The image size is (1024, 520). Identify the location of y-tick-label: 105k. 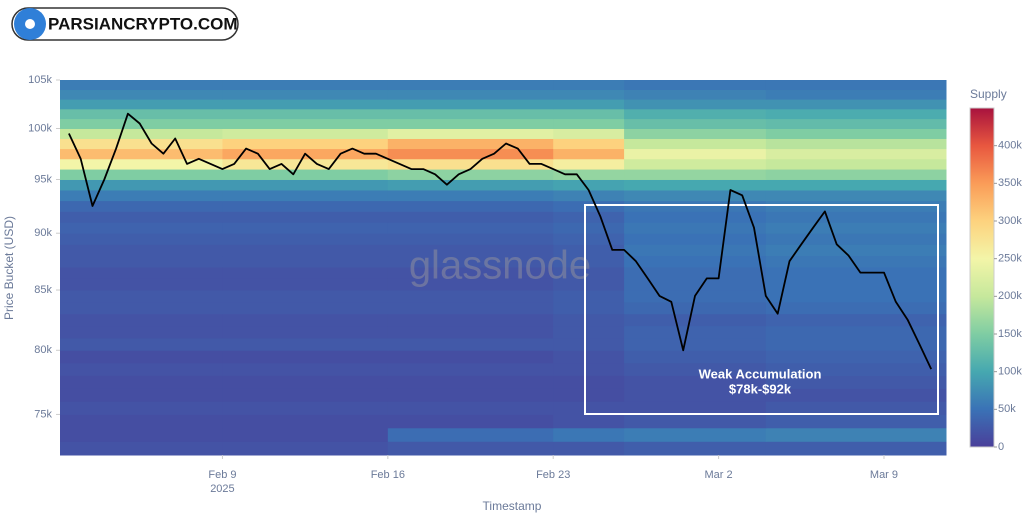
(40, 80).